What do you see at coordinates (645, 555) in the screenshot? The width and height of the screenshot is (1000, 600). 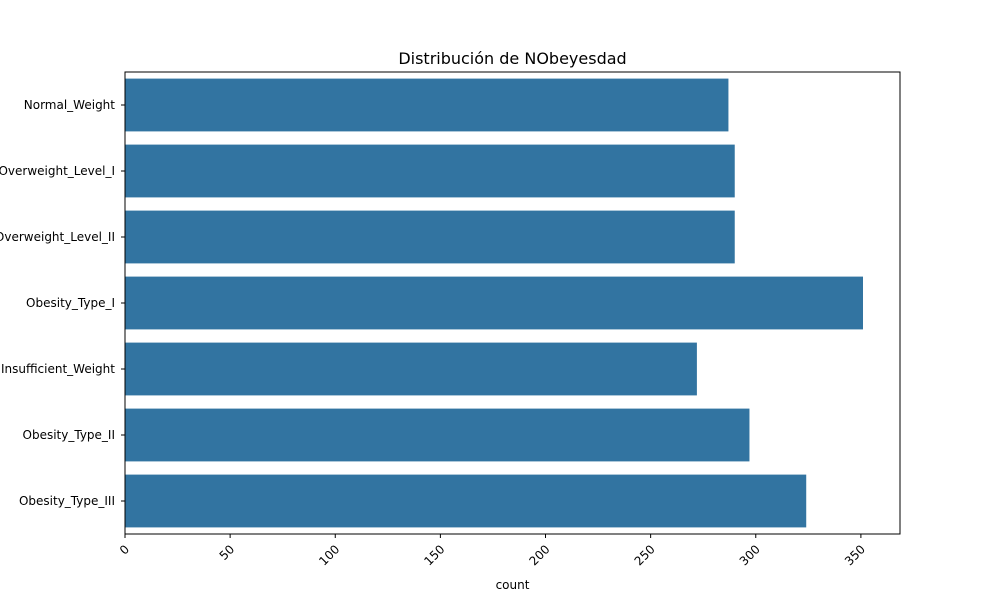 I see `x-tick-label: 250` at bounding box center [645, 555].